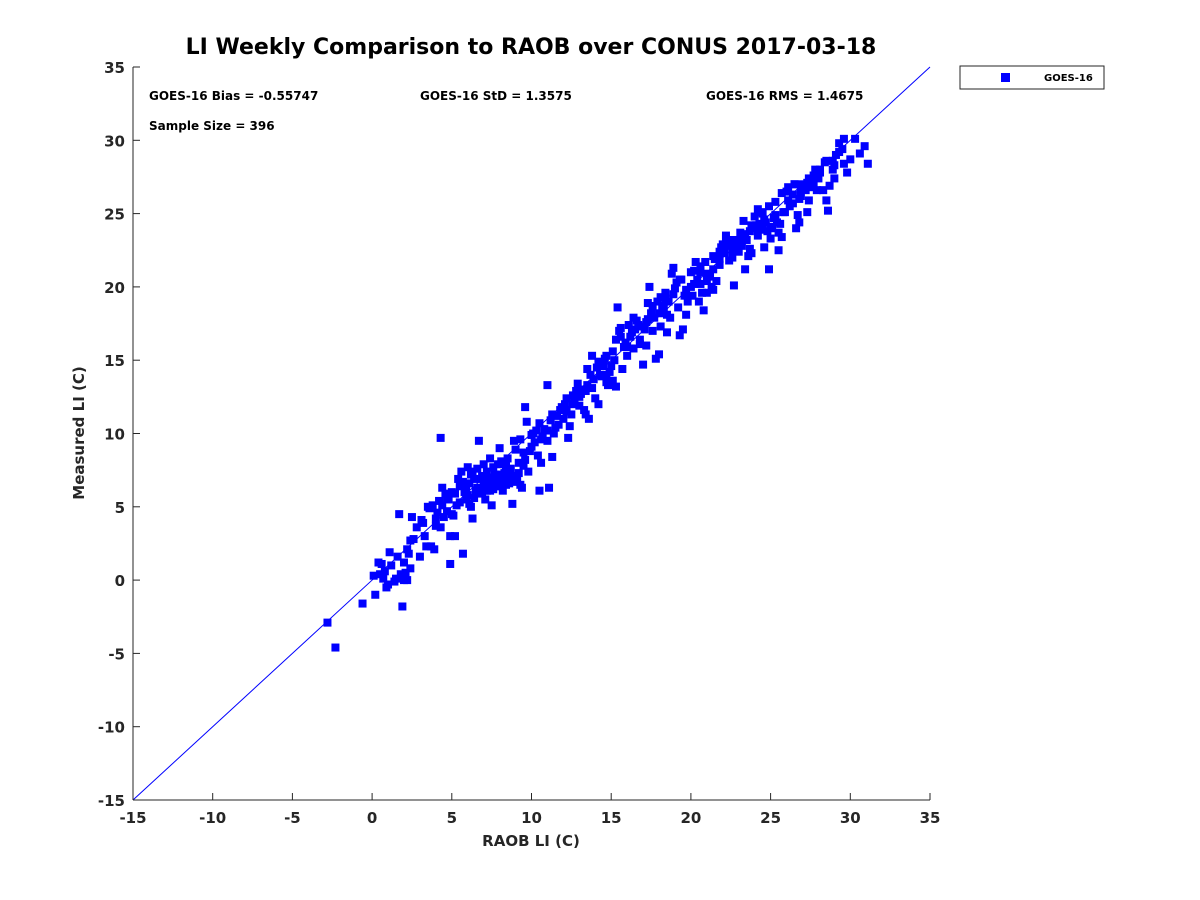 The image size is (1200, 900). What do you see at coordinates (114, 141) in the screenshot?
I see `y-tick-label: 30` at bounding box center [114, 141].